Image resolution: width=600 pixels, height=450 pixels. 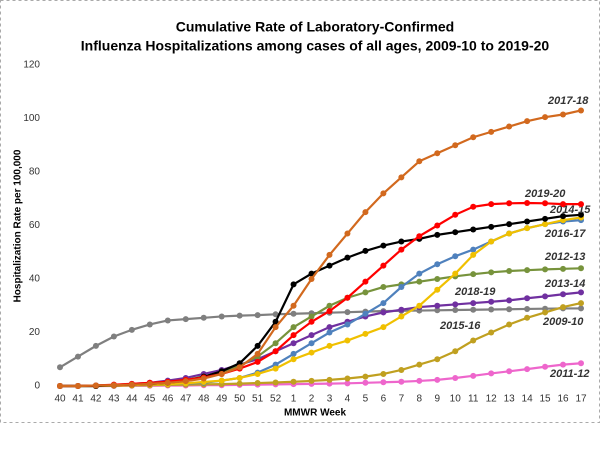 What do you see at coordinates (564, 284) in the screenshot?
I see `series-label: 2013-14` at bounding box center [564, 284].